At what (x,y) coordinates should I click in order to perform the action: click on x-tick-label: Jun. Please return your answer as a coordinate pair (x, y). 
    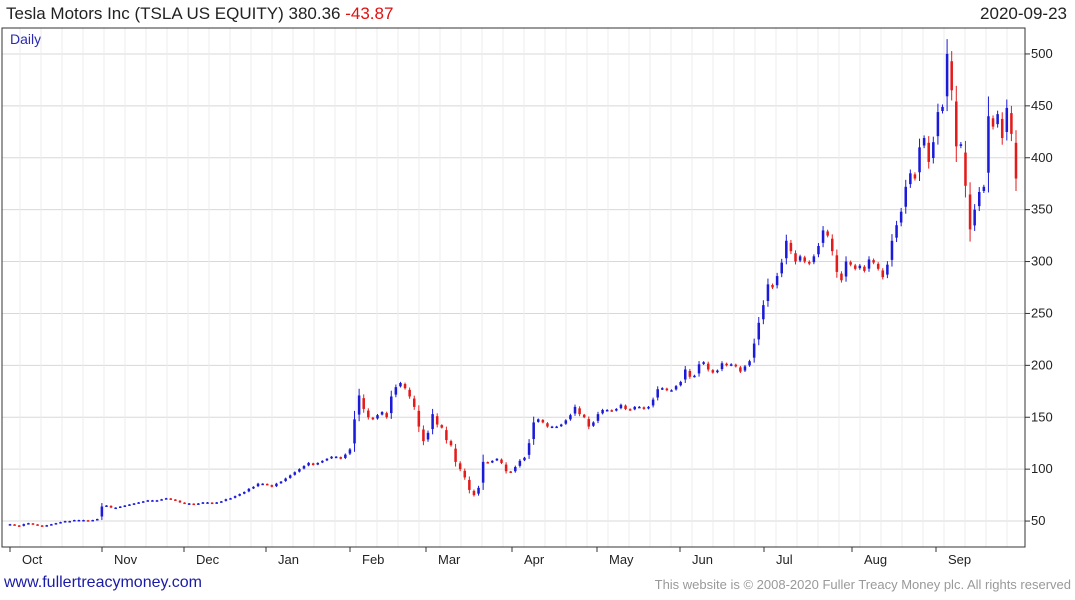
    Looking at the image, I should click on (702, 559).